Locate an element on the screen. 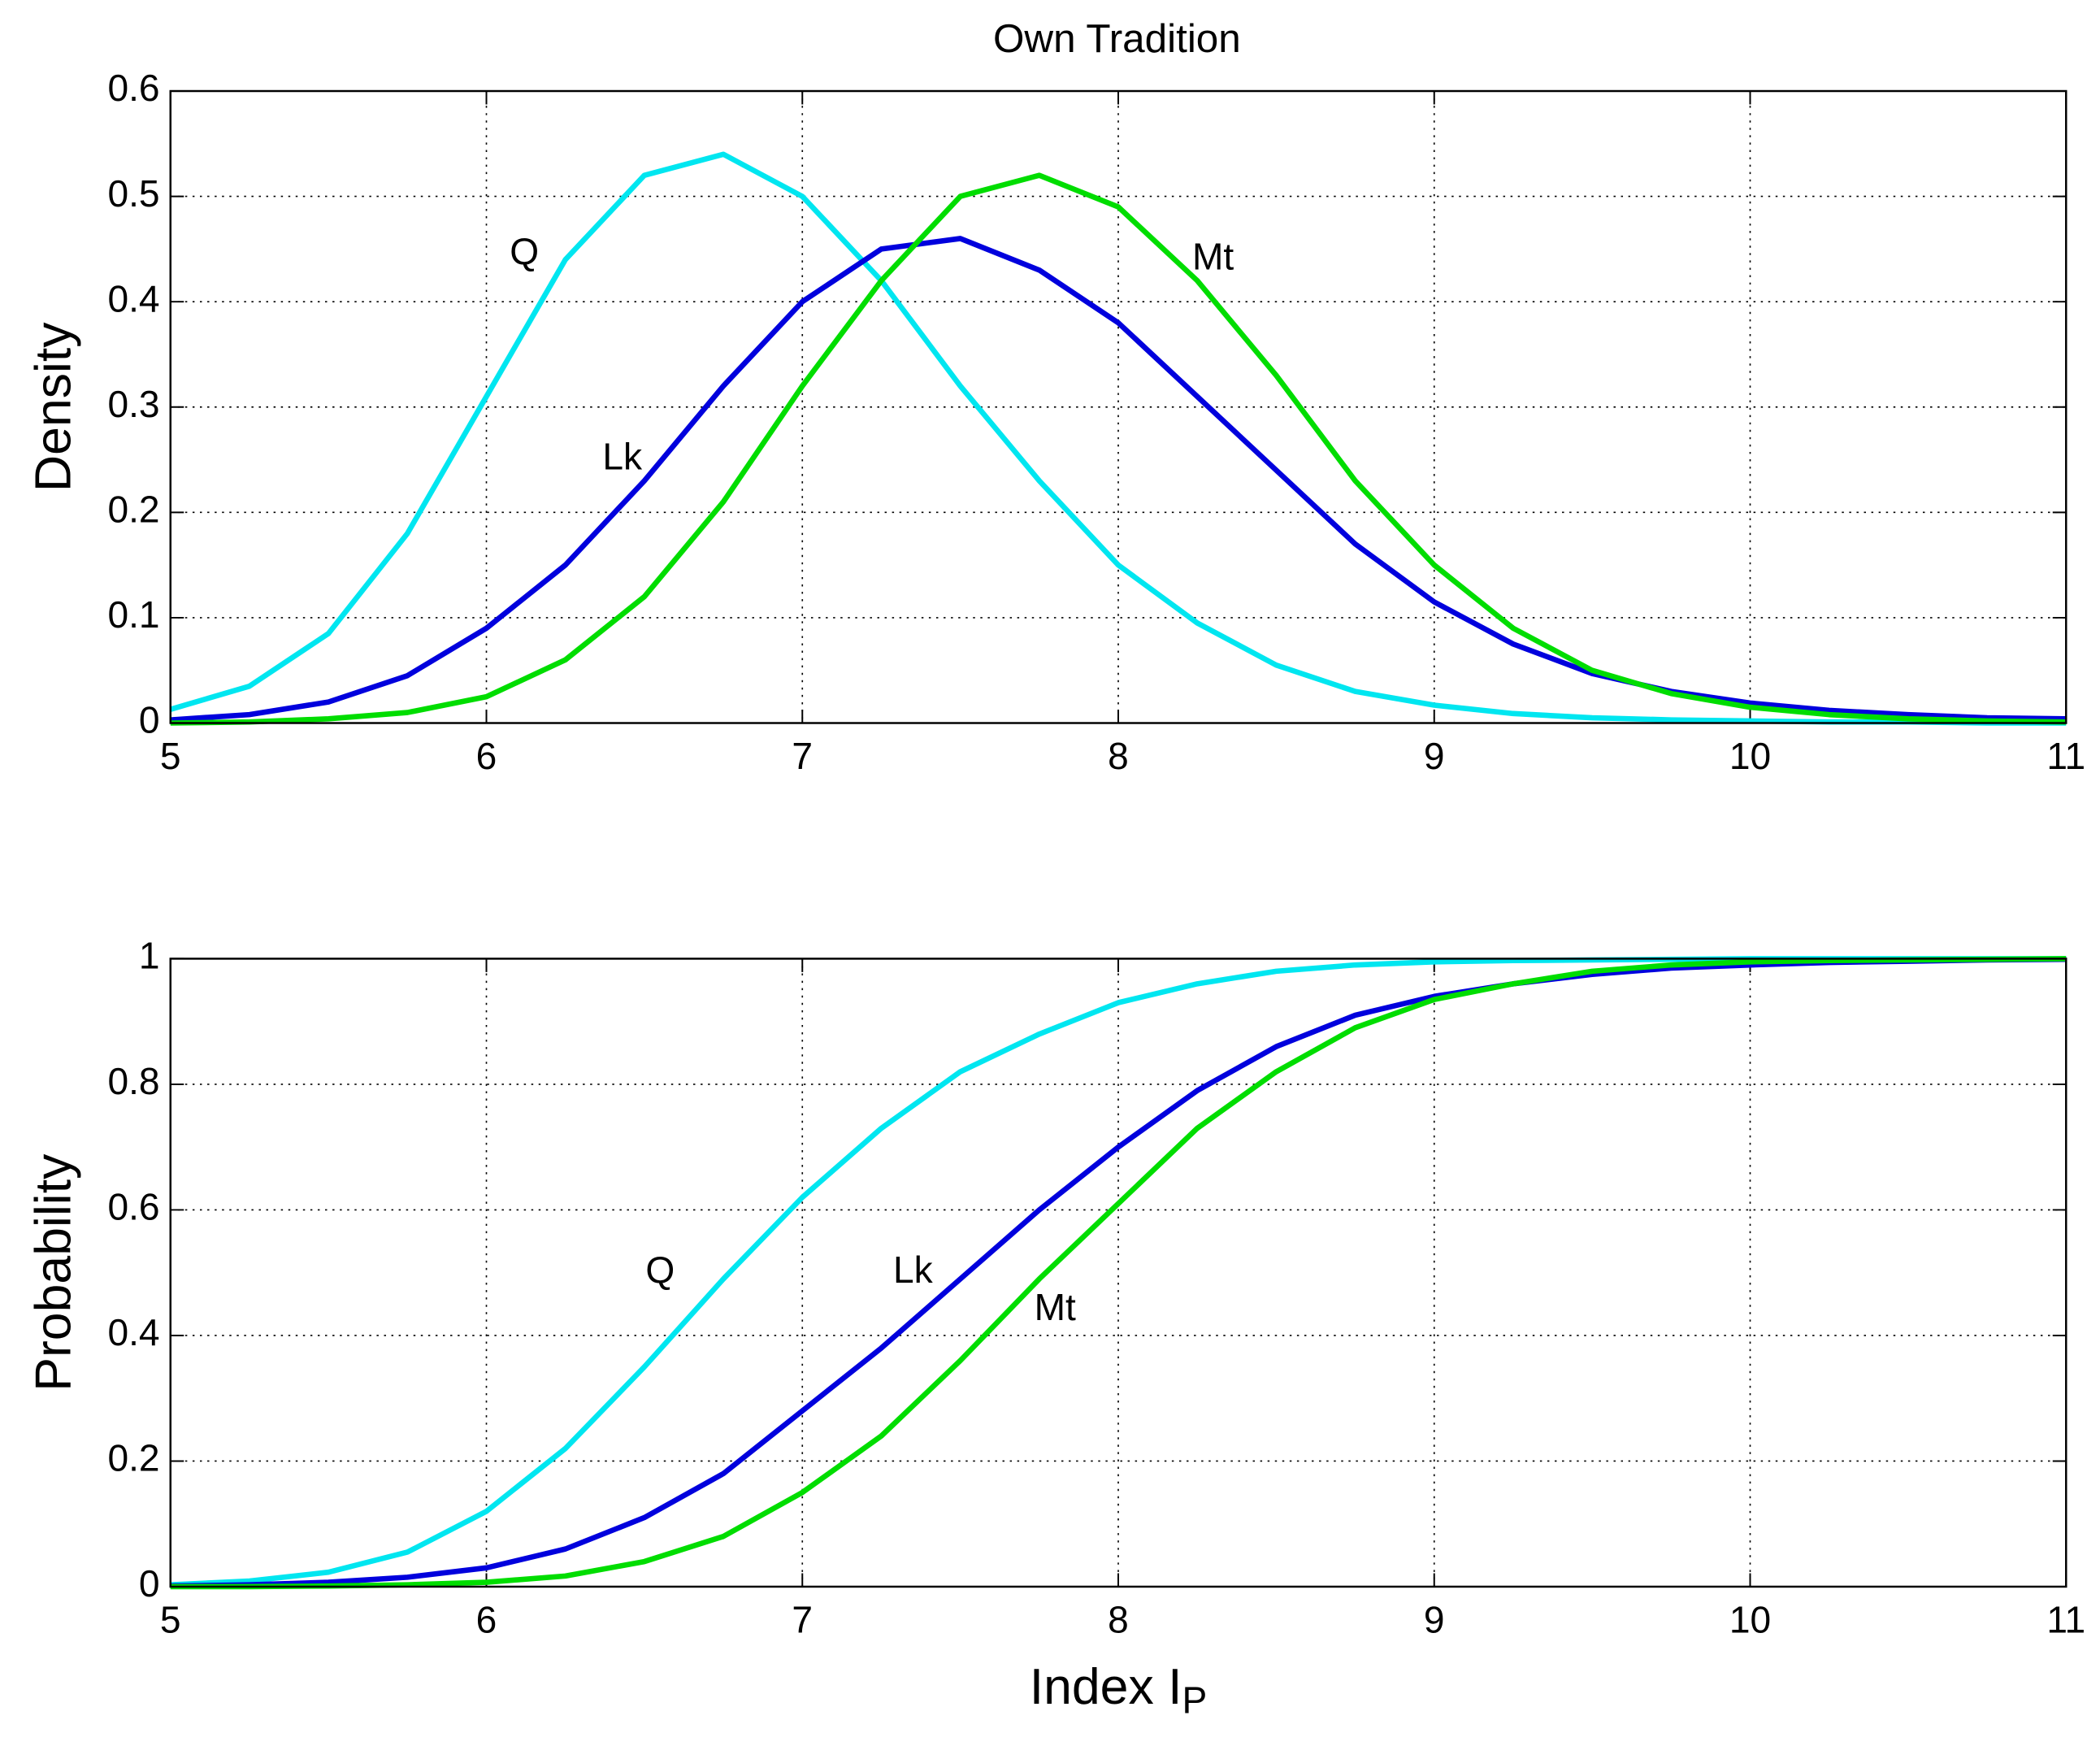 The height and width of the screenshot is (1746, 2100). y-tick-label: 0.1 is located at coordinates (133, 614).